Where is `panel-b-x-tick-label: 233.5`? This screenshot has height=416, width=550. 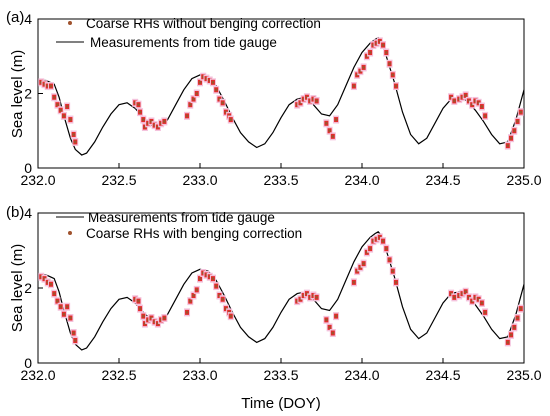
panel-b-x-tick-label: 233.5 is located at coordinates (280, 375).